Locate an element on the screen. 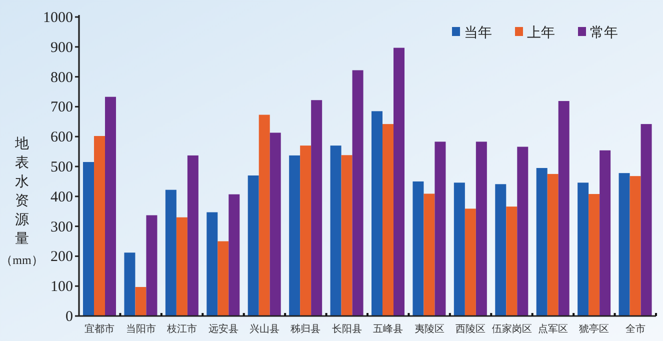 Image resolution: width=663 pixels, height=341 pixels. y-tick-label: 500 is located at coordinates (61, 168).